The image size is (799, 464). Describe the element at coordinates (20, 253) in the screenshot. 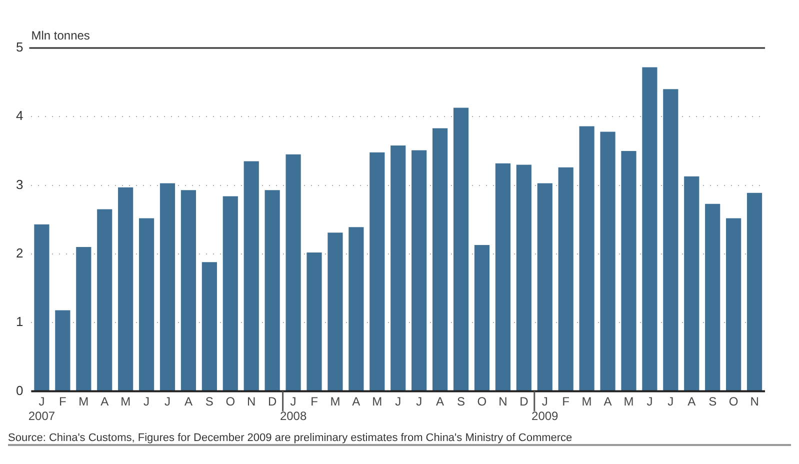

I see `y-tick-label: 2` at that location.